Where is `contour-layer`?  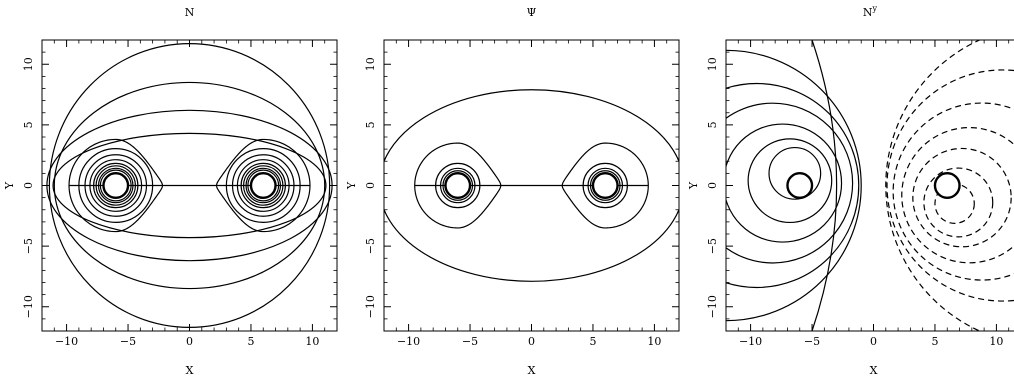 contour-layer is located at coordinates (531, 185).